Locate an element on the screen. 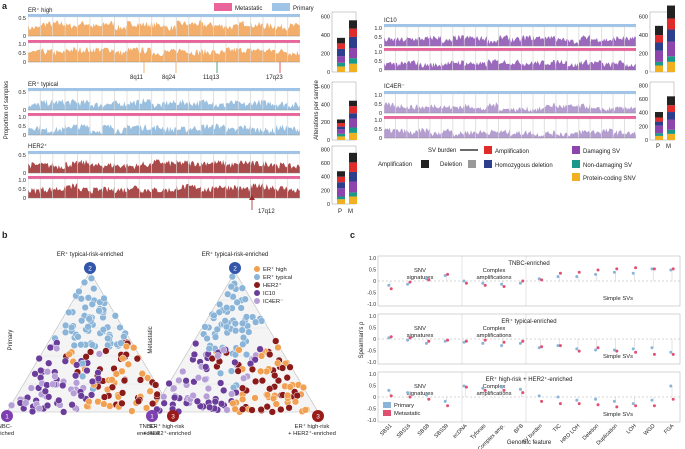 Image resolution: width=685 pixels, height=449 pixels. corner-label: 3 is located at coordinates (318, 416).